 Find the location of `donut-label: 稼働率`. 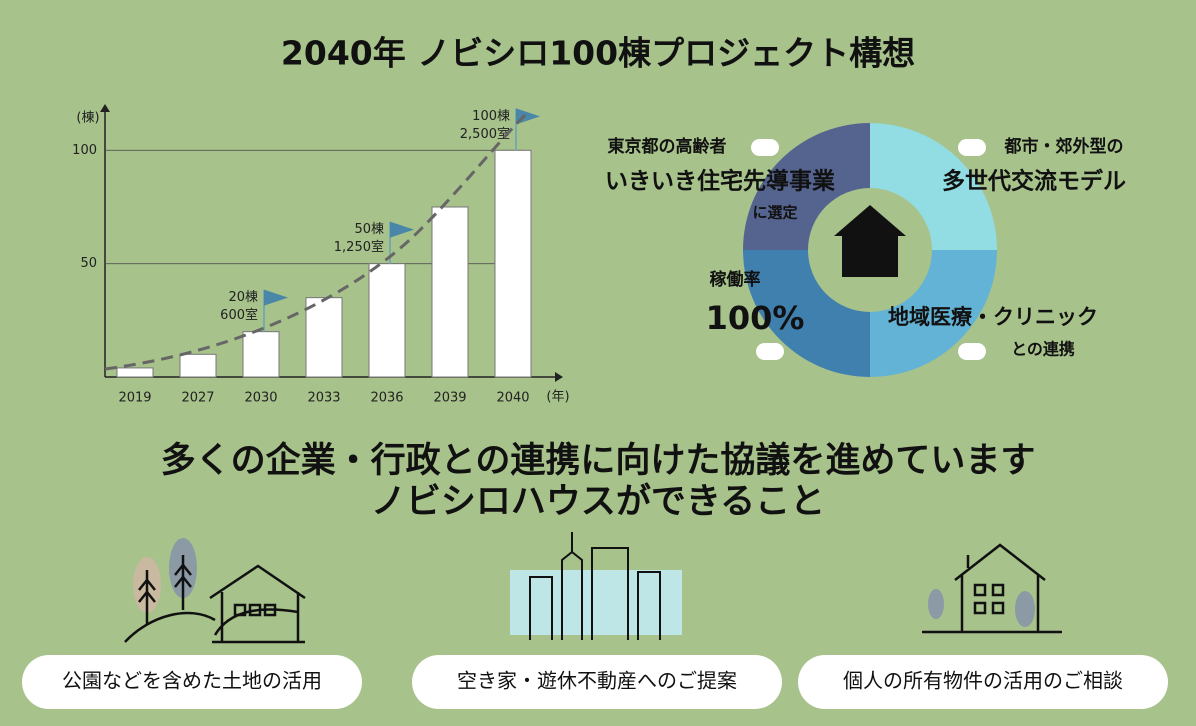

donut-label: 稼働率 is located at coordinates (735, 279).